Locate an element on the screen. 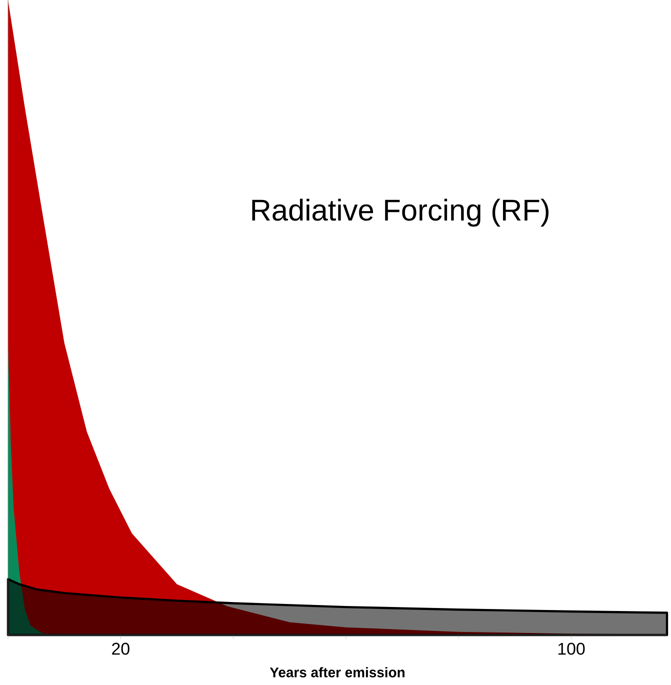 The height and width of the screenshot is (685, 671). x-tick-label: 20 is located at coordinates (121, 648).